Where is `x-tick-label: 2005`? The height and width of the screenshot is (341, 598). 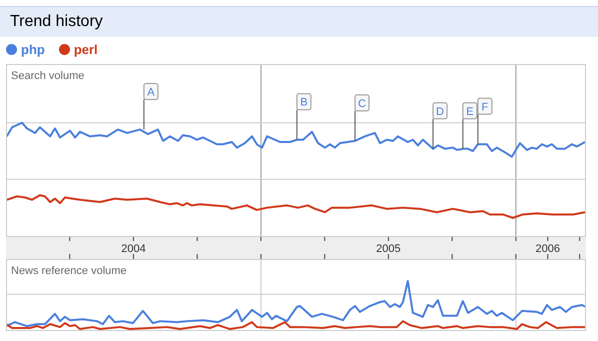 x-tick-label: 2005 is located at coordinates (388, 249).